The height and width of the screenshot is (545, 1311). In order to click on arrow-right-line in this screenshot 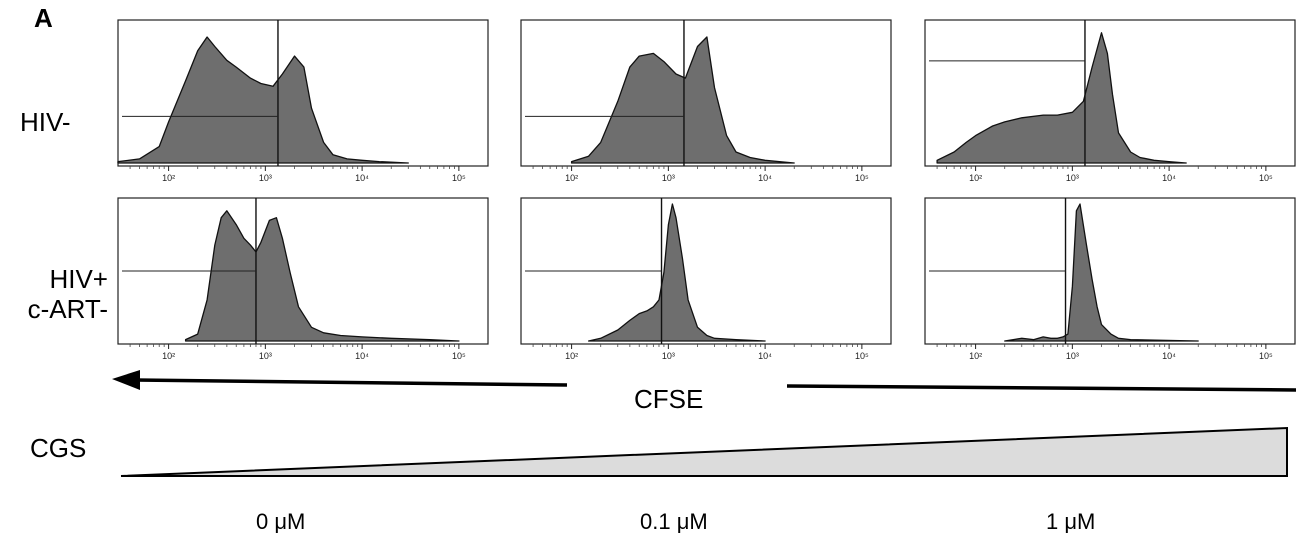, I will do `click(1041, 388)`.